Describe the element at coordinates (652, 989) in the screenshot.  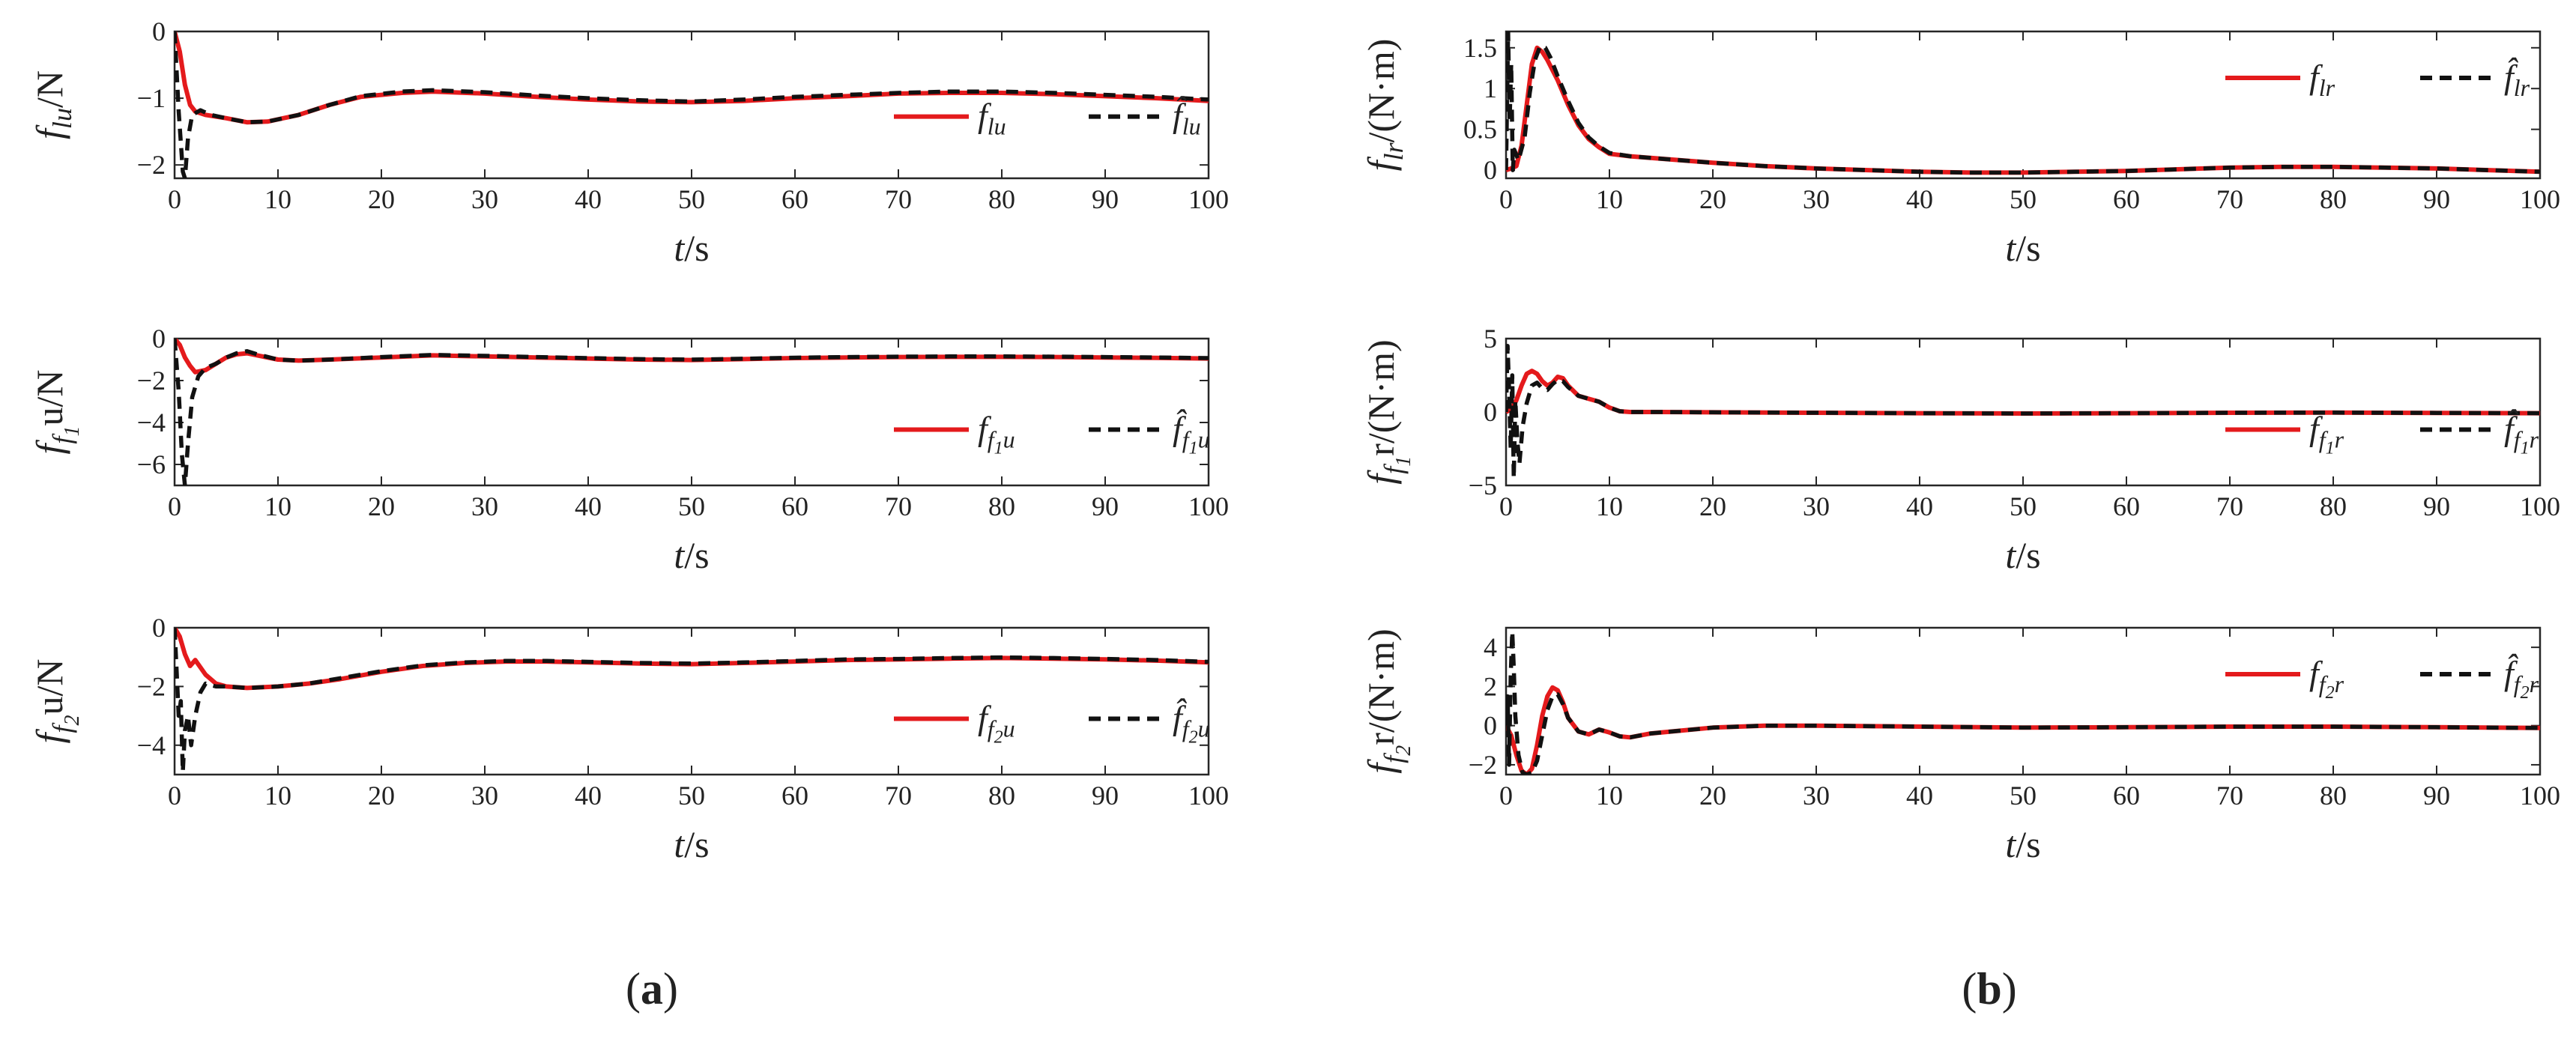
I see `panel-label-a: (a)` at that location.